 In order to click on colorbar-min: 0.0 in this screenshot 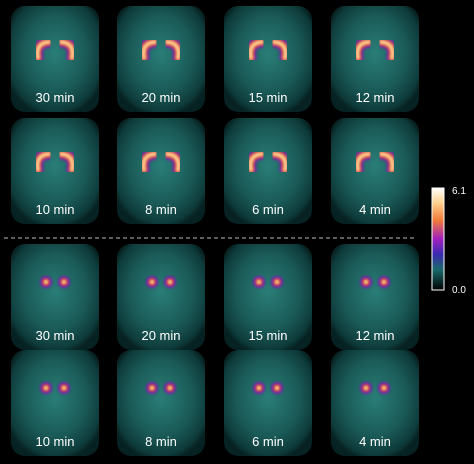, I will do `click(459, 290)`.